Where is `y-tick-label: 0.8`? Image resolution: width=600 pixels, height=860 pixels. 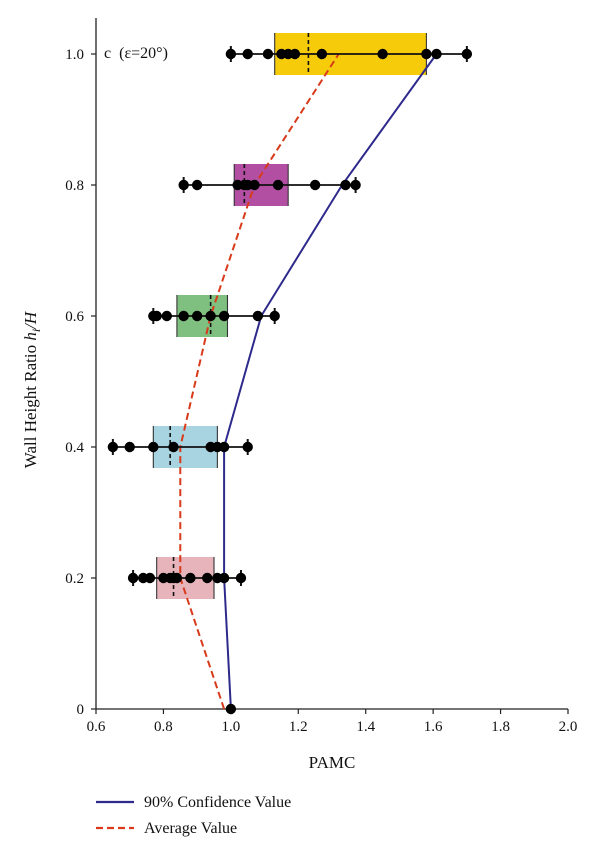
y-tick-label: 0.8 is located at coordinates (74, 186).